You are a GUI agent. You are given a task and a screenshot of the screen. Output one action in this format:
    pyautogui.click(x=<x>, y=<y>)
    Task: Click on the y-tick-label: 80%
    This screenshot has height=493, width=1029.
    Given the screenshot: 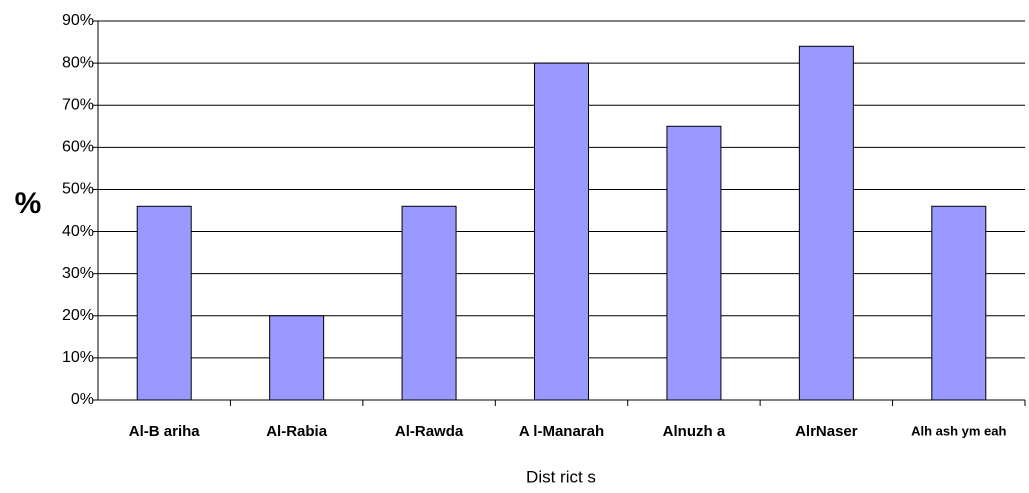 What is the action you would take?
    pyautogui.click(x=78, y=62)
    